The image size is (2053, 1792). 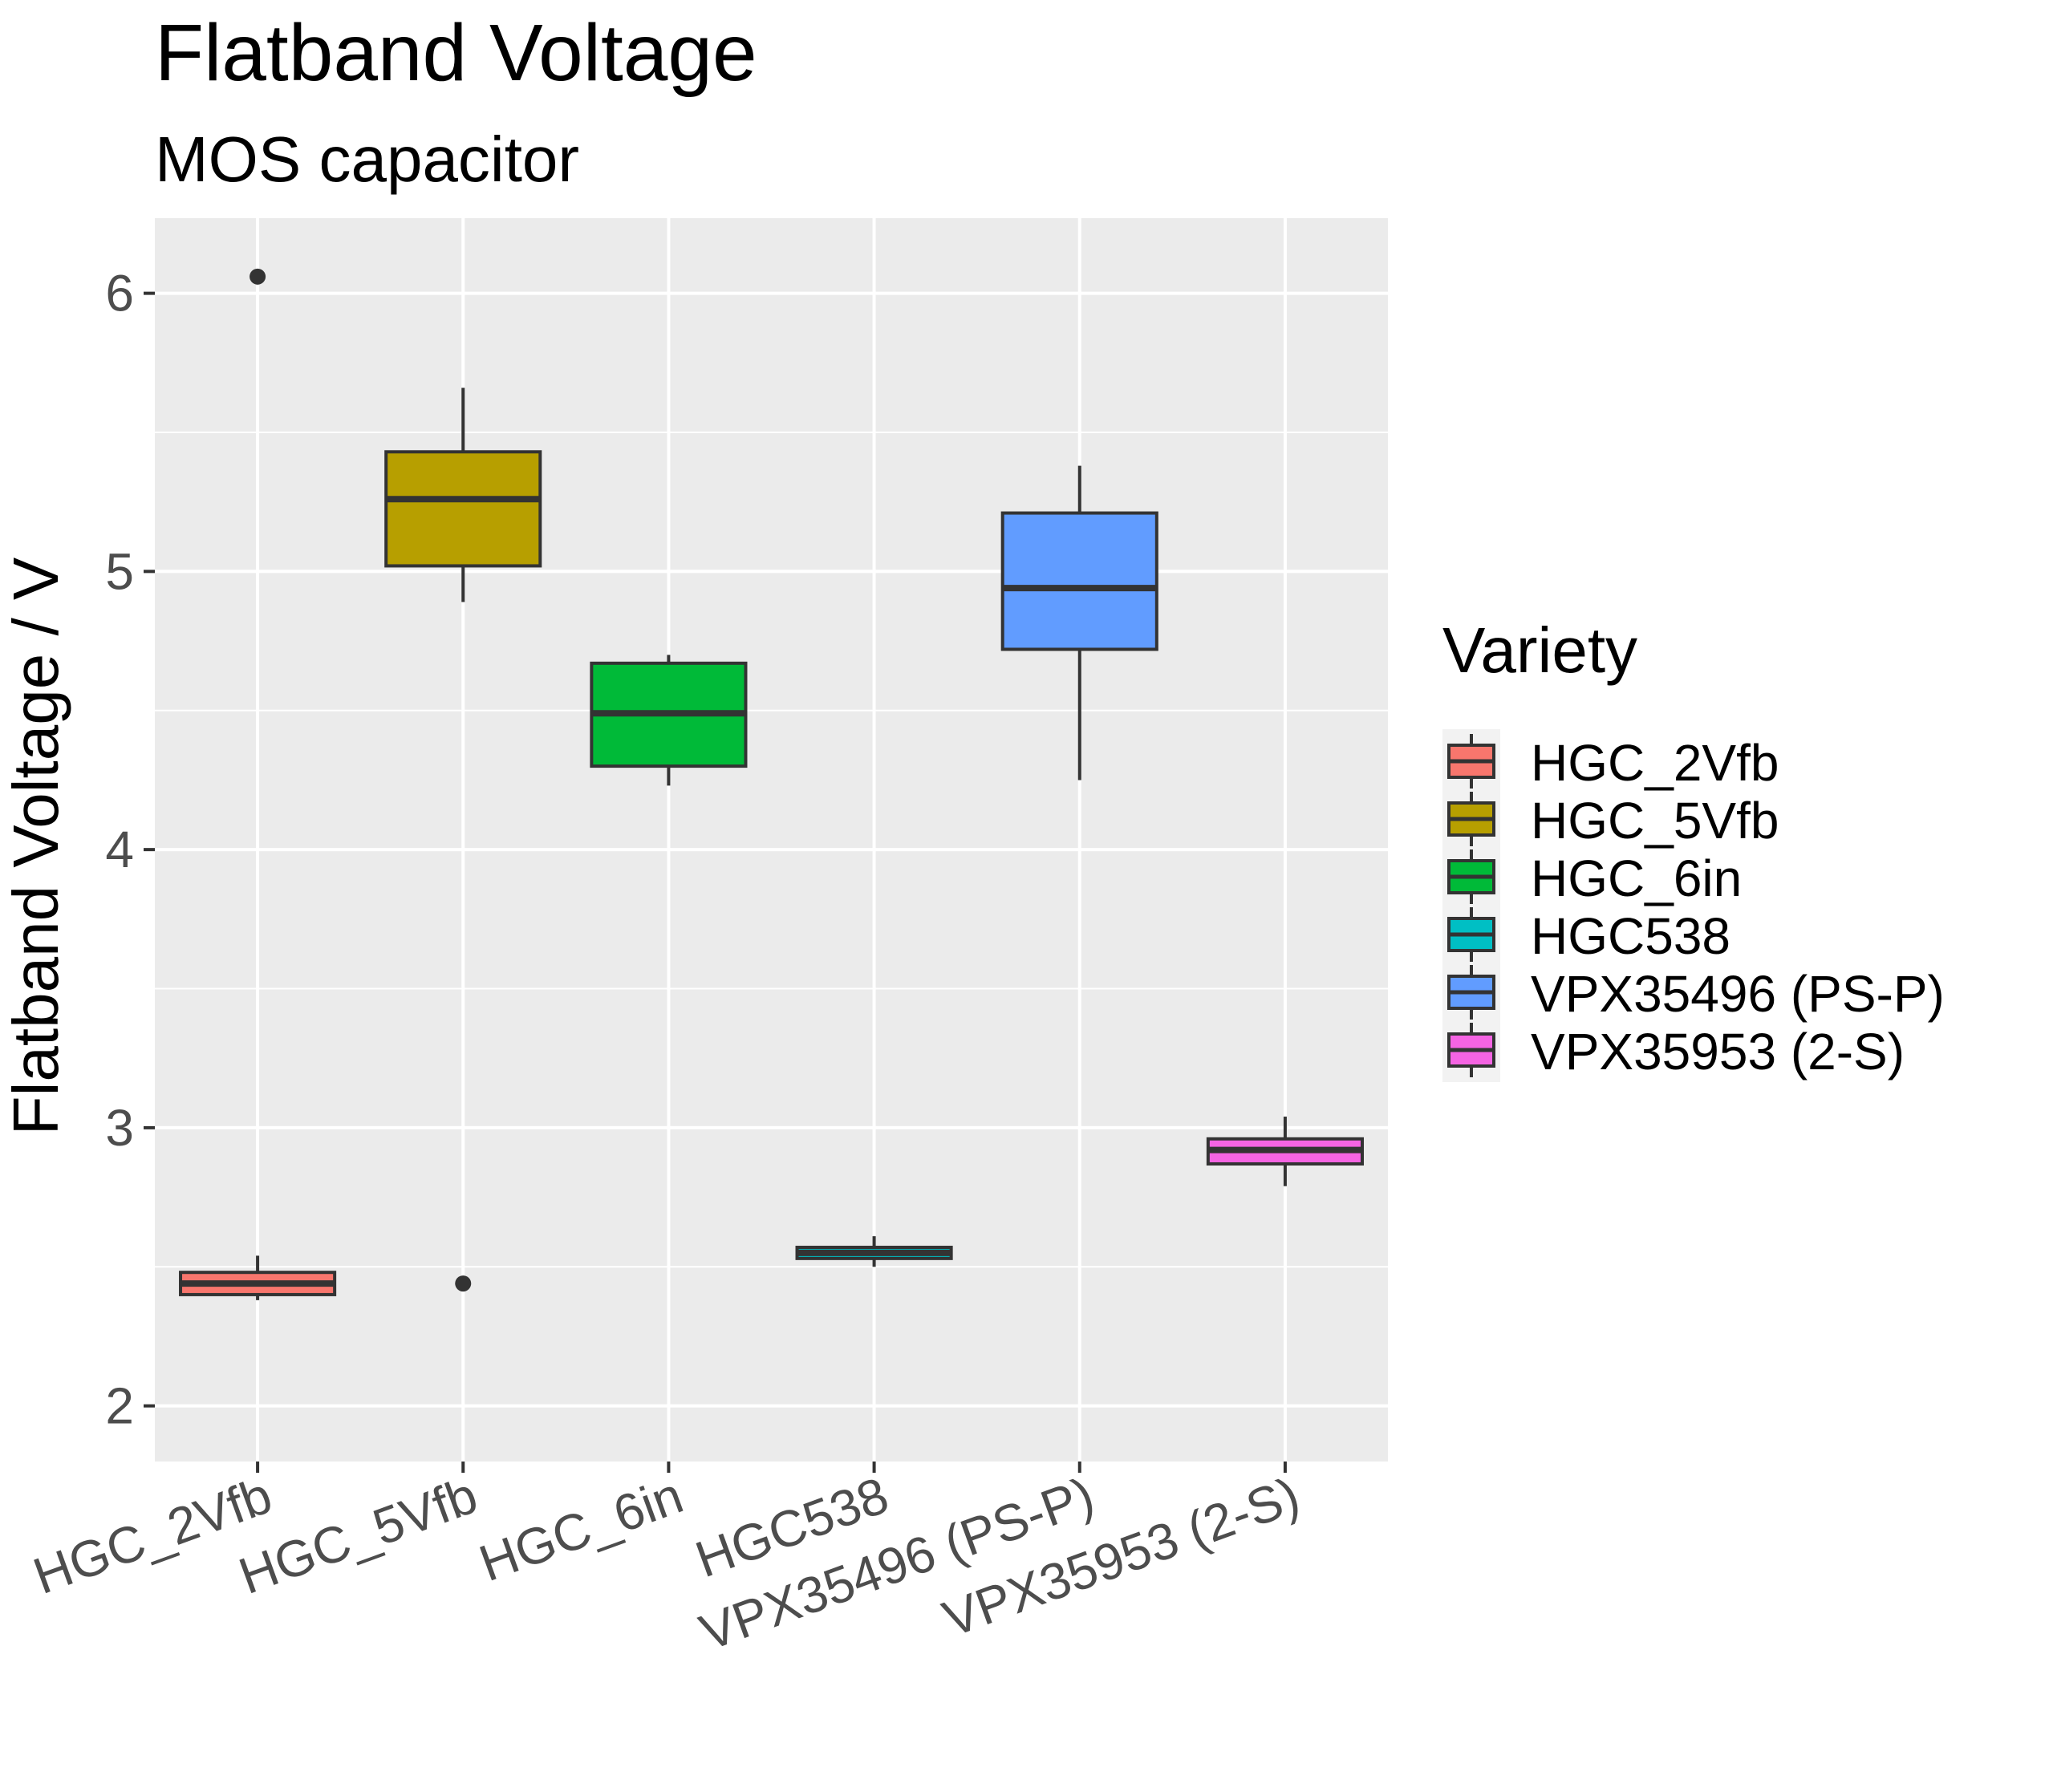 I want to click on y-tick-label: 6, so click(x=119, y=294).